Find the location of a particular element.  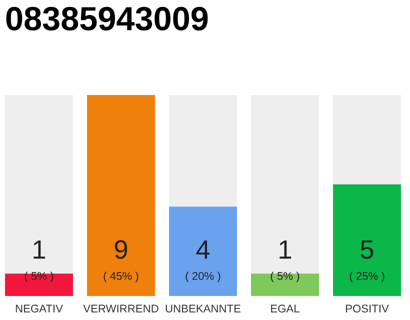

chart-title: 08385943009 is located at coordinates (107, 18).